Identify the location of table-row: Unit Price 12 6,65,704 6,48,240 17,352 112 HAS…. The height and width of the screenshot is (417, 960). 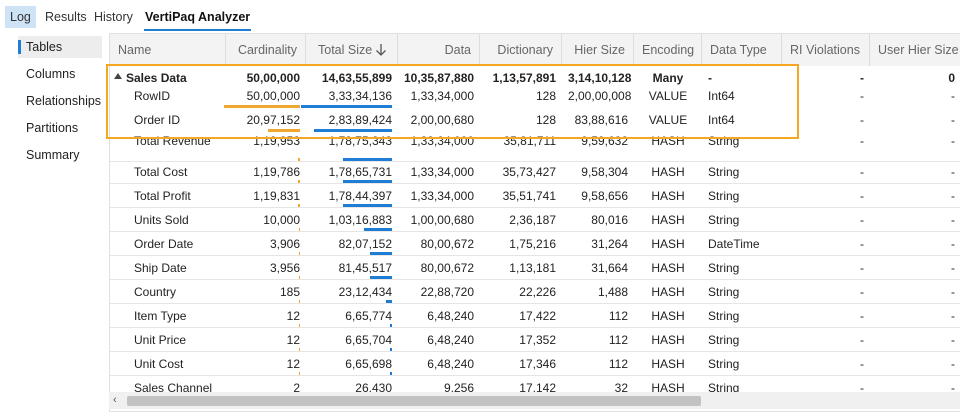
(535, 340).